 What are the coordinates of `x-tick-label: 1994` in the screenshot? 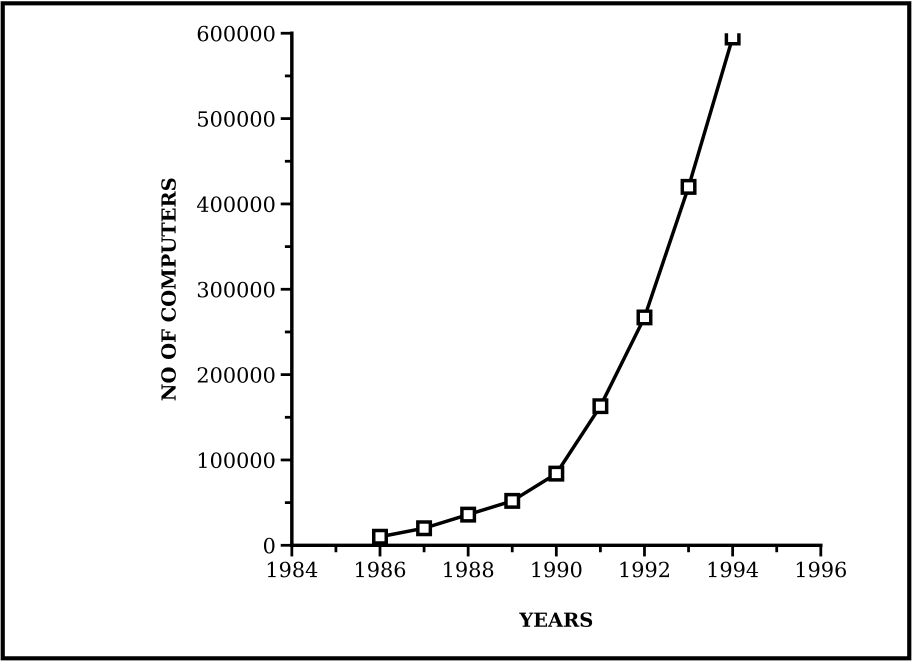 It's located at (733, 570).